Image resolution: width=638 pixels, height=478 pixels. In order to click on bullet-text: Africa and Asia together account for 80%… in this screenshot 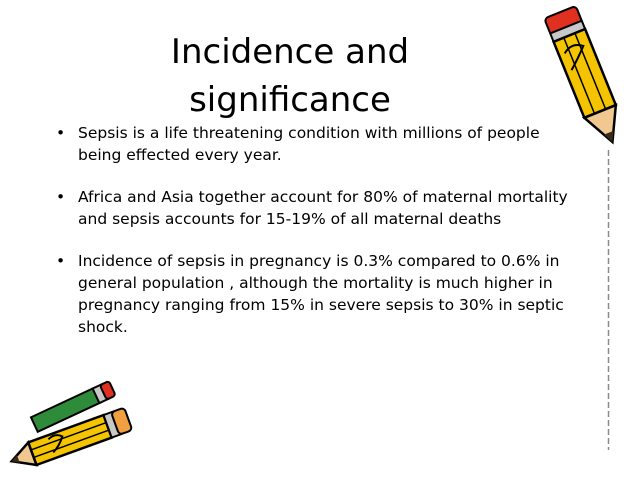, I will do `click(323, 208)`.